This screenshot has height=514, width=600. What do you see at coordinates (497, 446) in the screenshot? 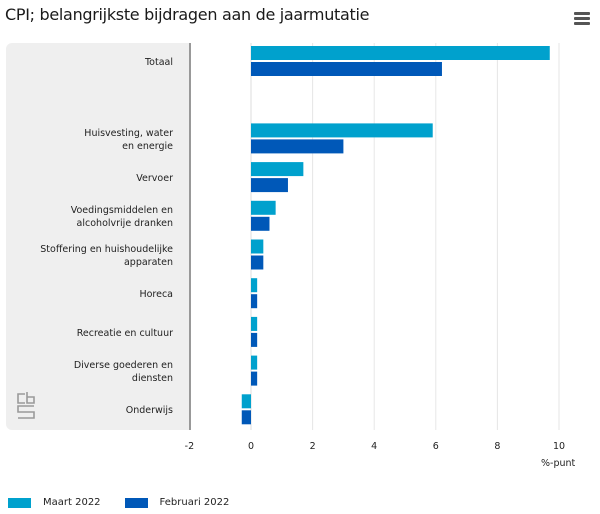
I see `x-tick-label: 8` at bounding box center [497, 446].